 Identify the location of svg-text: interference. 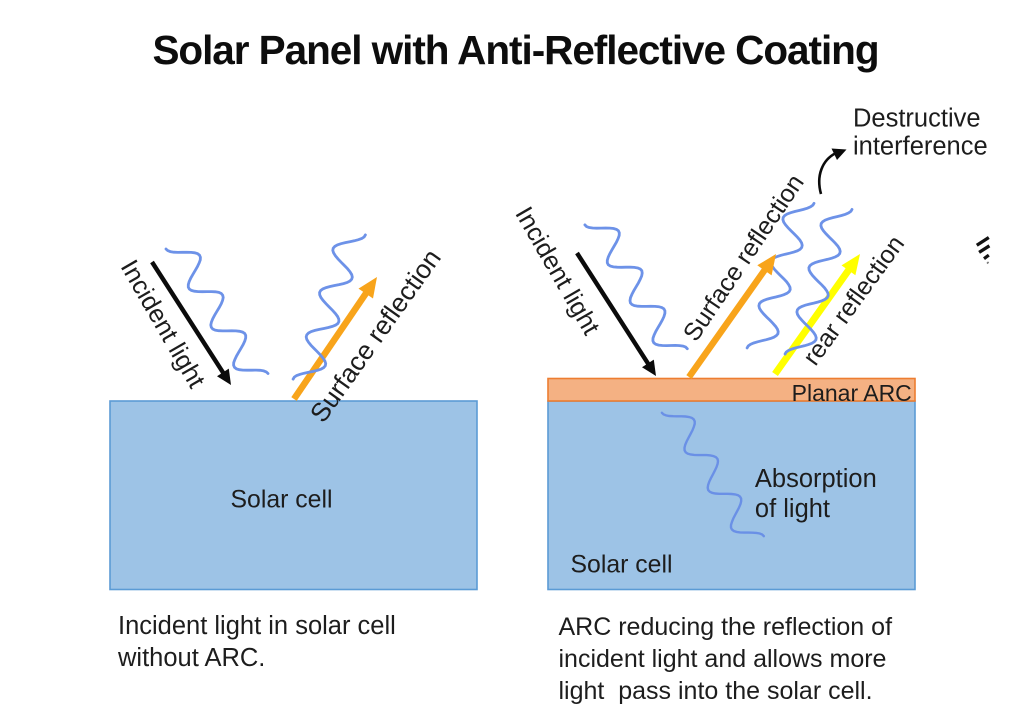
(920, 147).